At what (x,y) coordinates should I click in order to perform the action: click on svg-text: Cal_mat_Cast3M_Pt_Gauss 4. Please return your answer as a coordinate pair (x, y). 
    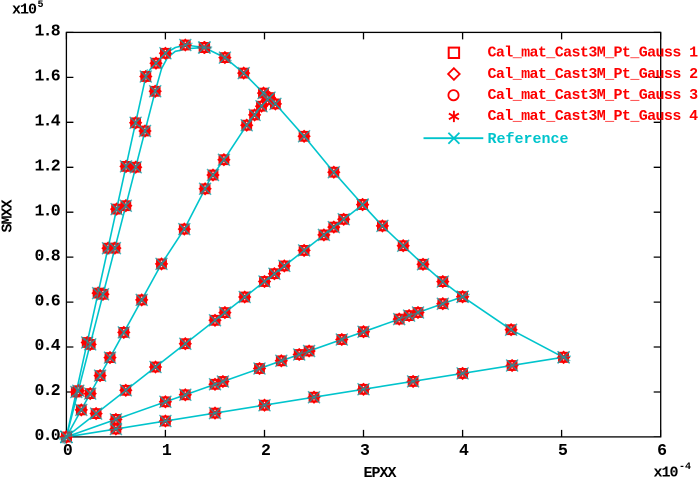
    Looking at the image, I should click on (593, 116).